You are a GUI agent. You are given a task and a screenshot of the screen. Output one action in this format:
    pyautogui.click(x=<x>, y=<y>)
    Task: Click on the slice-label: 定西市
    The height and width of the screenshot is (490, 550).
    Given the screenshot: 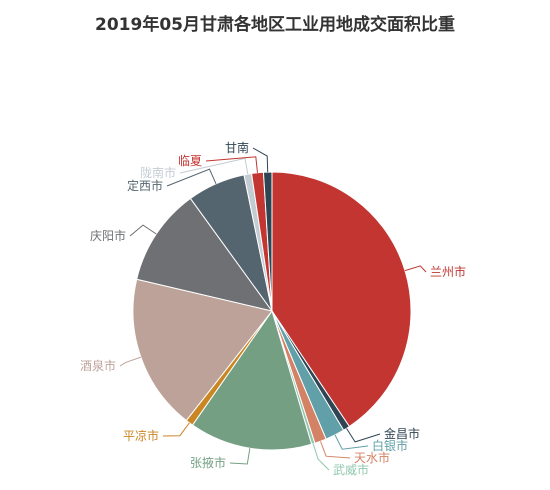 What is the action you would take?
    pyautogui.click(x=145, y=185)
    